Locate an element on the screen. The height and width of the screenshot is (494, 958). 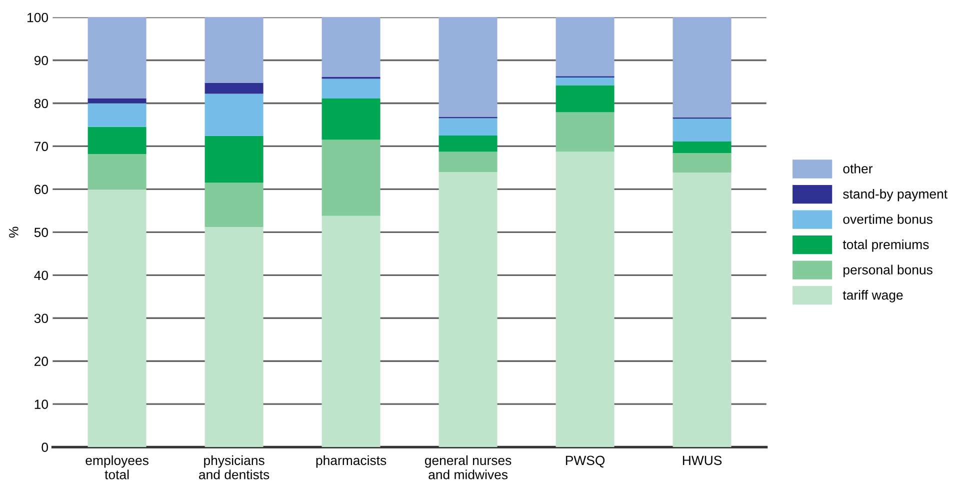
x-tick-label: employees total is located at coordinates (117, 467).